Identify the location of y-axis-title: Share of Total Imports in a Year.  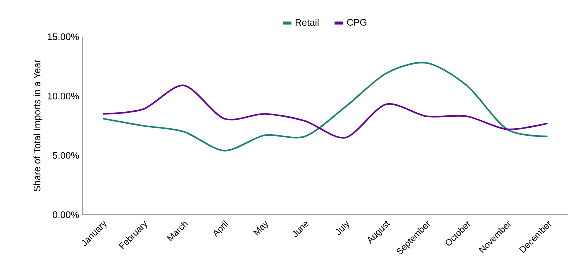
(38, 126).